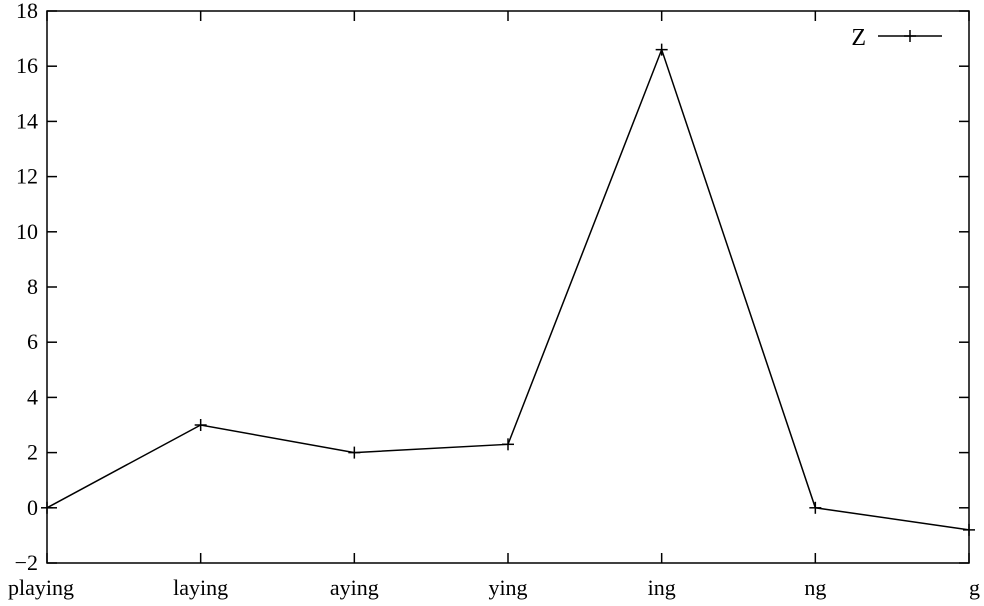  Describe the element at coordinates (32, 341) in the screenshot. I see `y-tick-label: 6` at that location.